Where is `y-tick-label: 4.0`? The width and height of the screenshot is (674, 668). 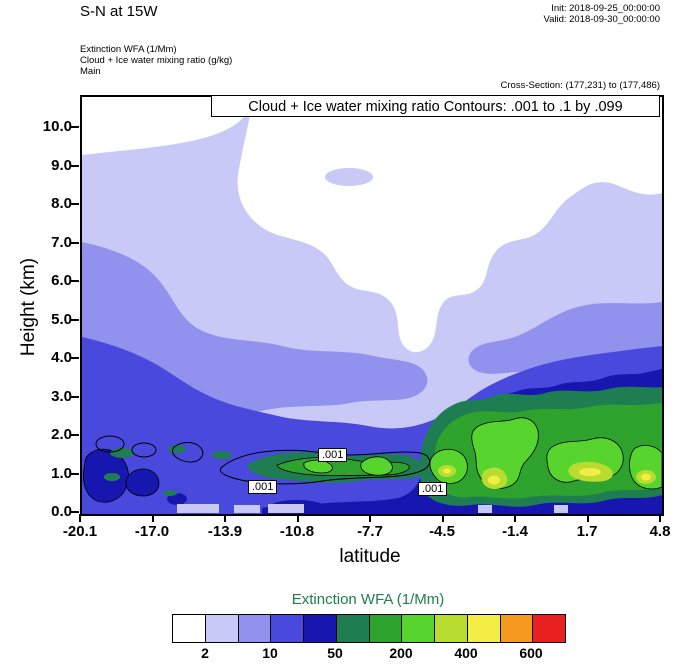 y-tick-label: 4.0 is located at coordinates (61, 357).